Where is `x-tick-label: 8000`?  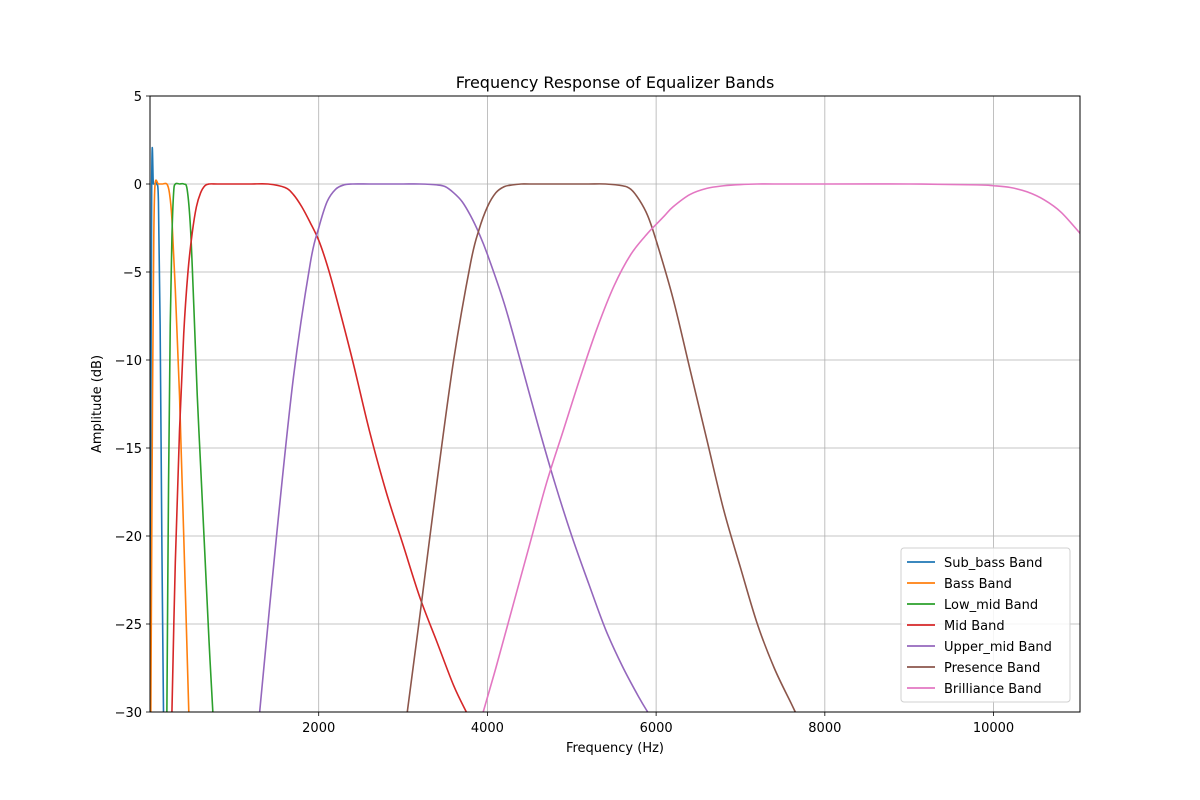
x-tick-label: 8000 is located at coordinates (824, 728).